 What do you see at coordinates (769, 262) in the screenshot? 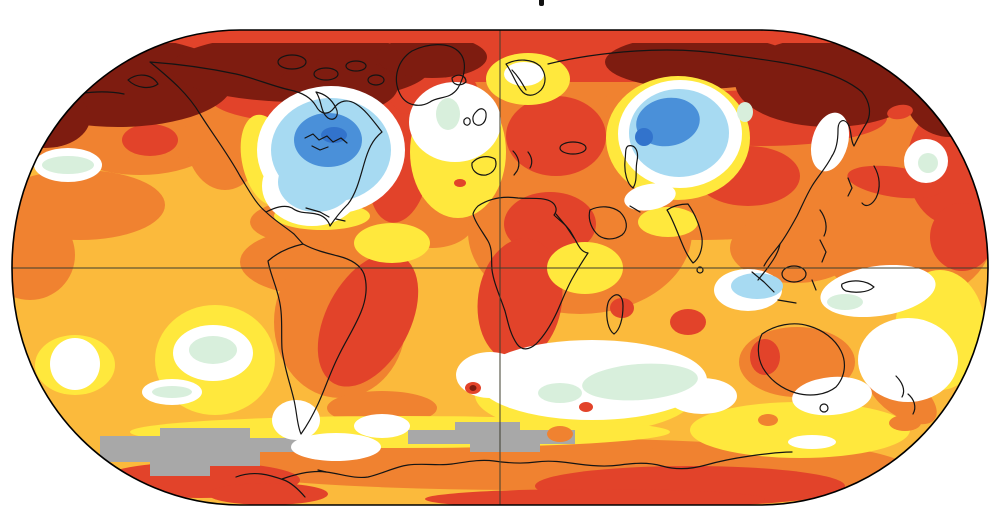
I see `coastline-indochina` at bounding box center [769, 262].